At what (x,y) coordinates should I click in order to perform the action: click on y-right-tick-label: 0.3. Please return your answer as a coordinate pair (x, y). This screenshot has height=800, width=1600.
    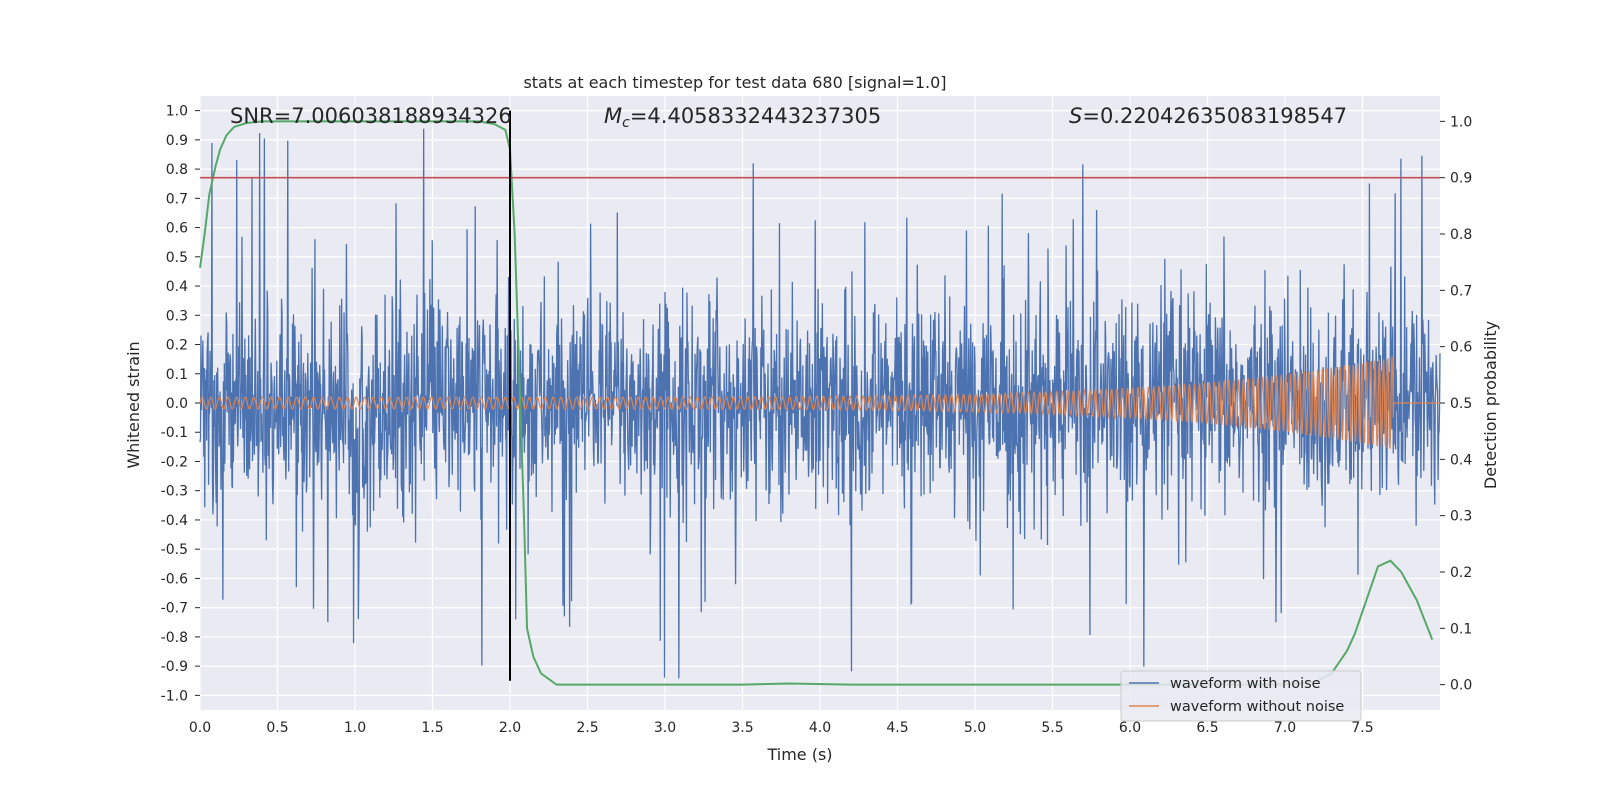
    Looking at the image, I should click on (1461, 517).